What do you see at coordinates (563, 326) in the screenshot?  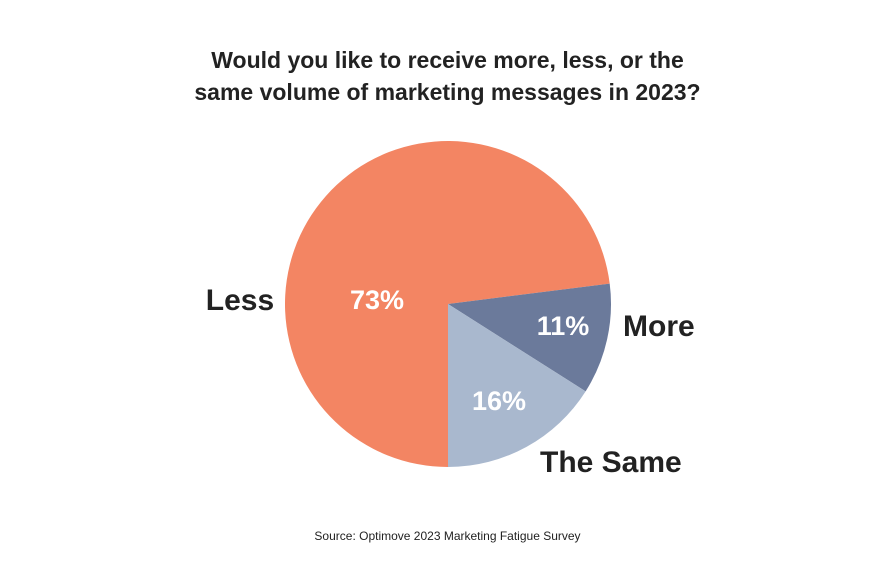 I see `value-label-more: 11%` at bounding box center [563, 326].